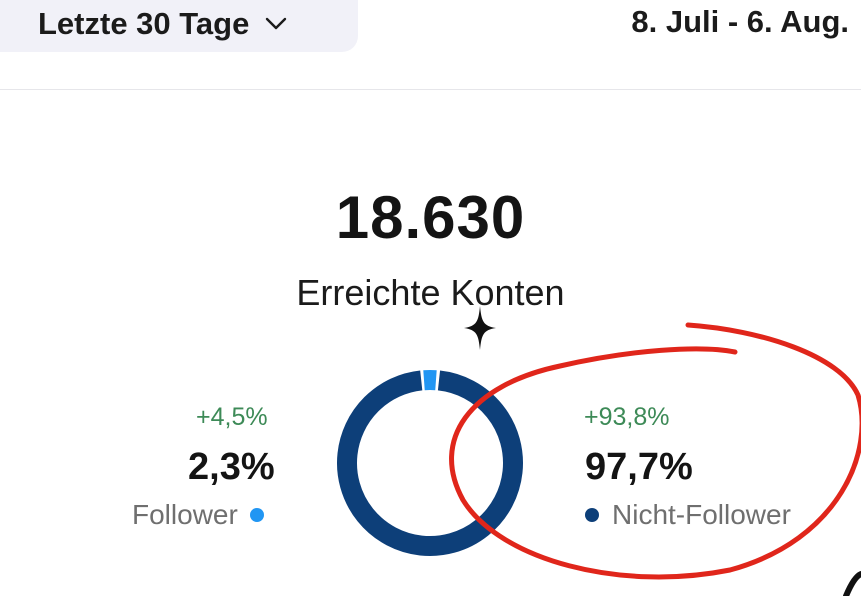  I want to click on chevron-down-icon, so click(276, 23).